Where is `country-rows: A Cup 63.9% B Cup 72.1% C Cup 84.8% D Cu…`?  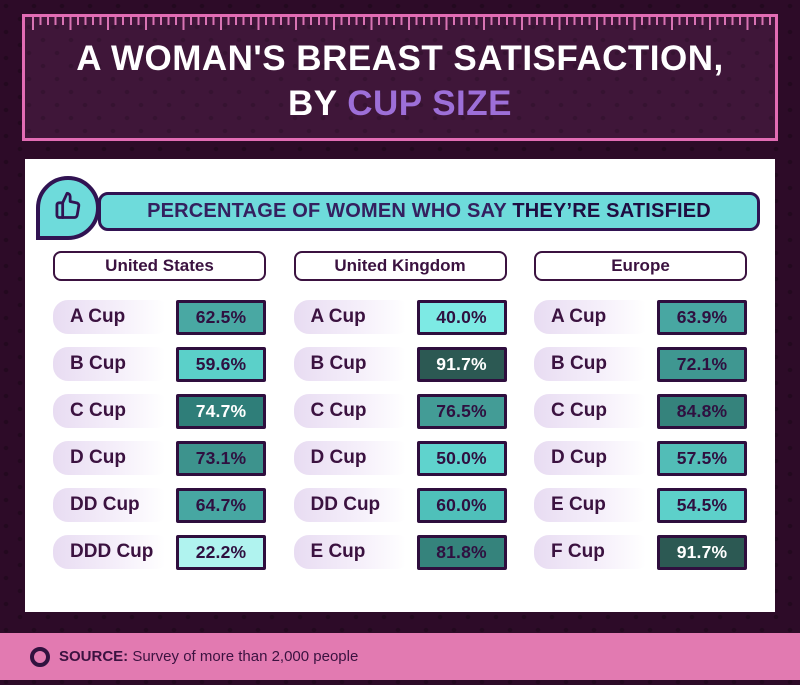 country-rows: A Cup 63.9% B Cup 72.1% C Cup 84.8% D Cu… is located at coordinates (640, 434).